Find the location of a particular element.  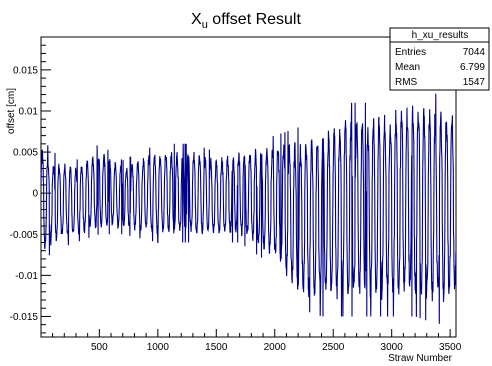

y-tick-label: 0.01 is located at coordinates (29, 111).